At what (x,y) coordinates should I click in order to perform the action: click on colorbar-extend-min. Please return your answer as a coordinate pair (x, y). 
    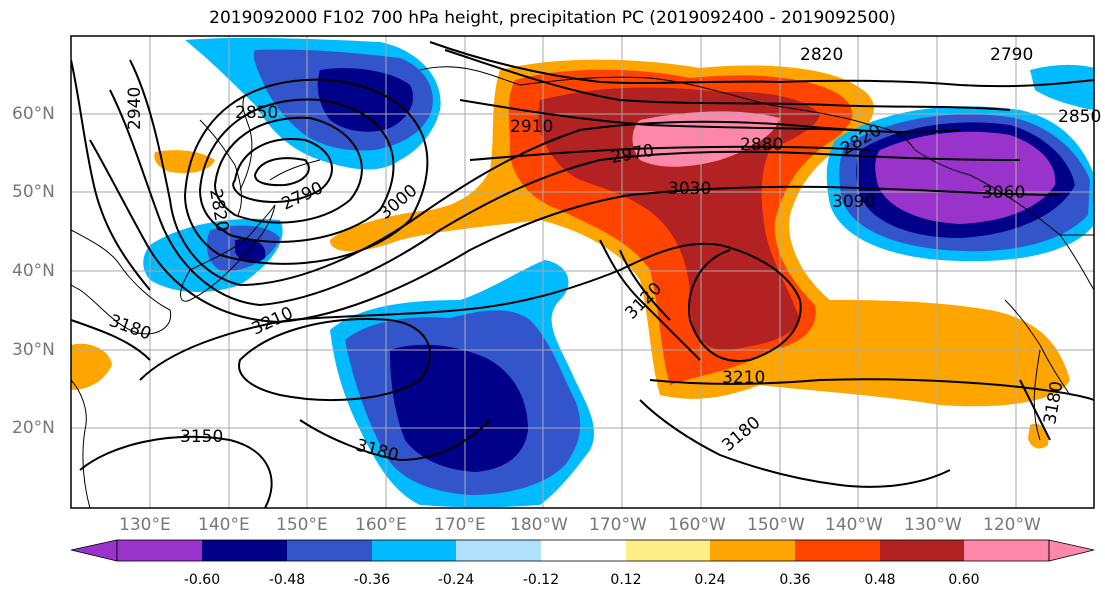
    Looking at the image, I should click on (94, 550).